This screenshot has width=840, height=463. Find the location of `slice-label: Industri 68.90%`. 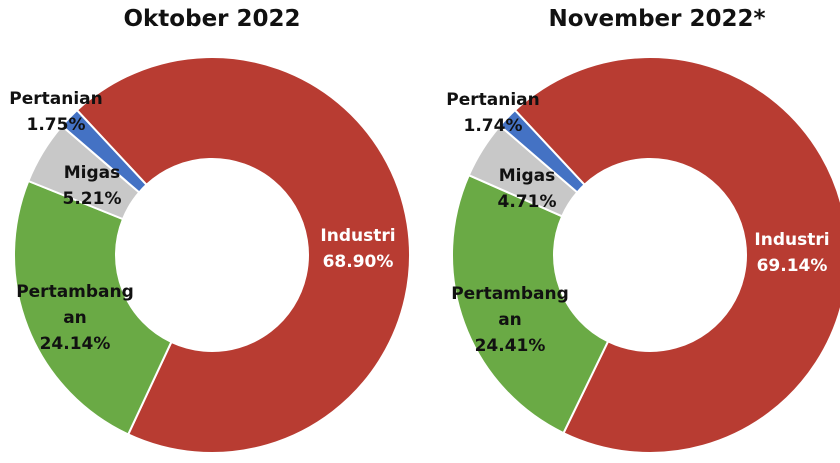

slice-label: Industri 68.90% is located at coordinates (357, 249).